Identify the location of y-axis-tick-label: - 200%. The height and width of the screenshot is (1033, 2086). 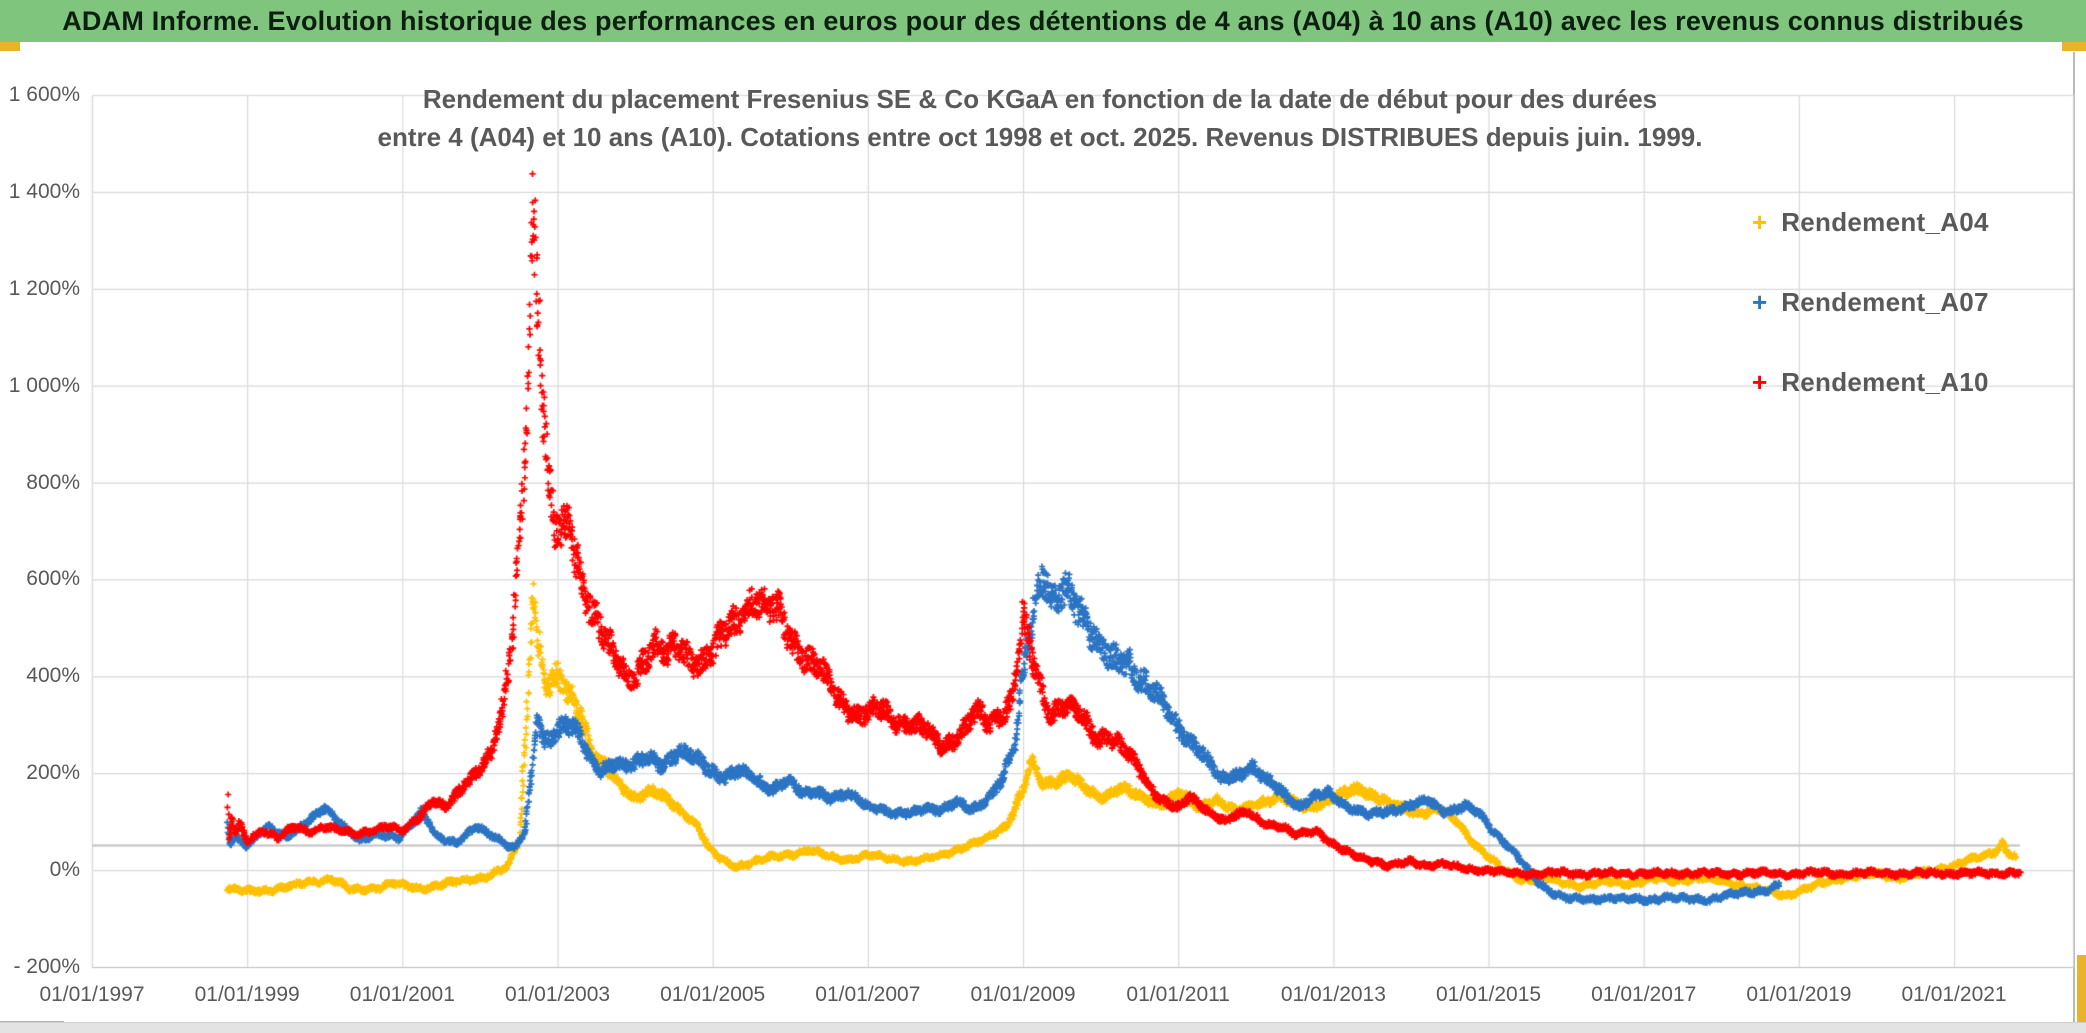
(46, 966).